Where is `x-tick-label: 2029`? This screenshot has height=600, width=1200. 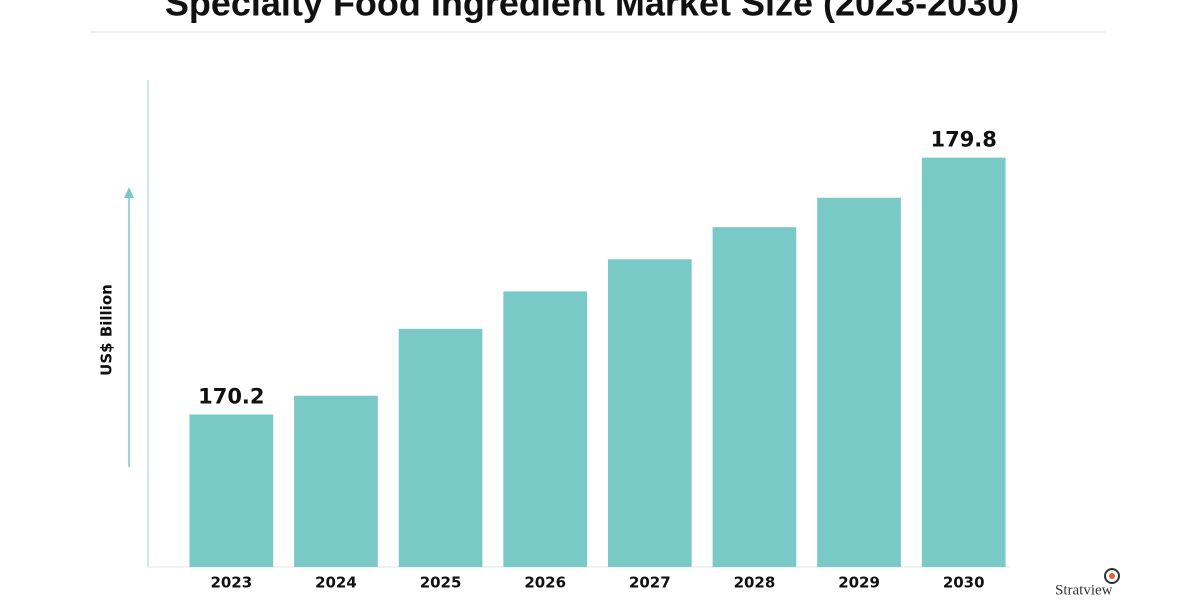
x-tick-label: 2029 is located at coordinates (859, 583).